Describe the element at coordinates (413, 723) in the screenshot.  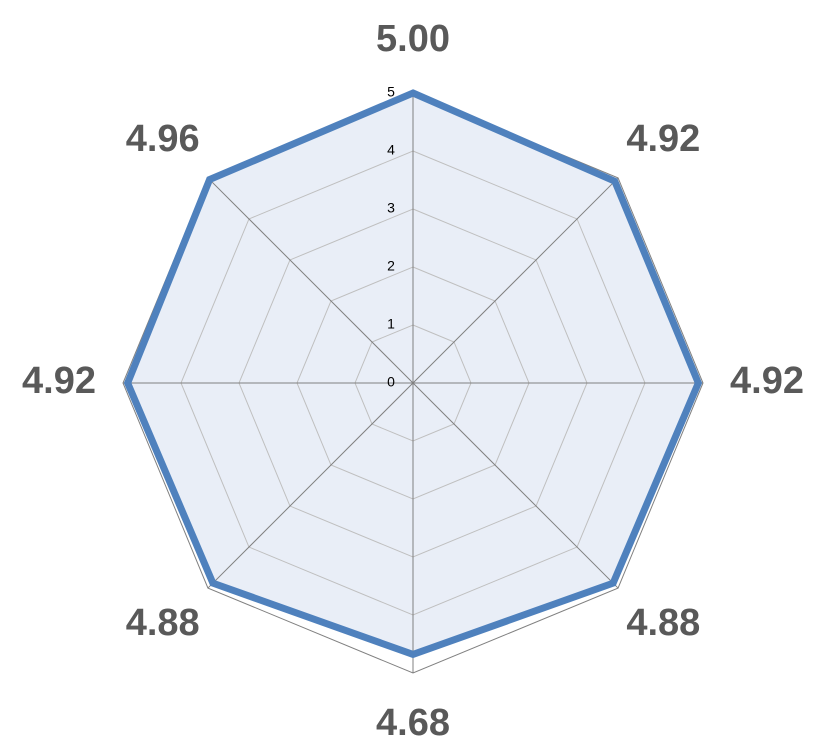
I see `value-label: 4.68` at that location.